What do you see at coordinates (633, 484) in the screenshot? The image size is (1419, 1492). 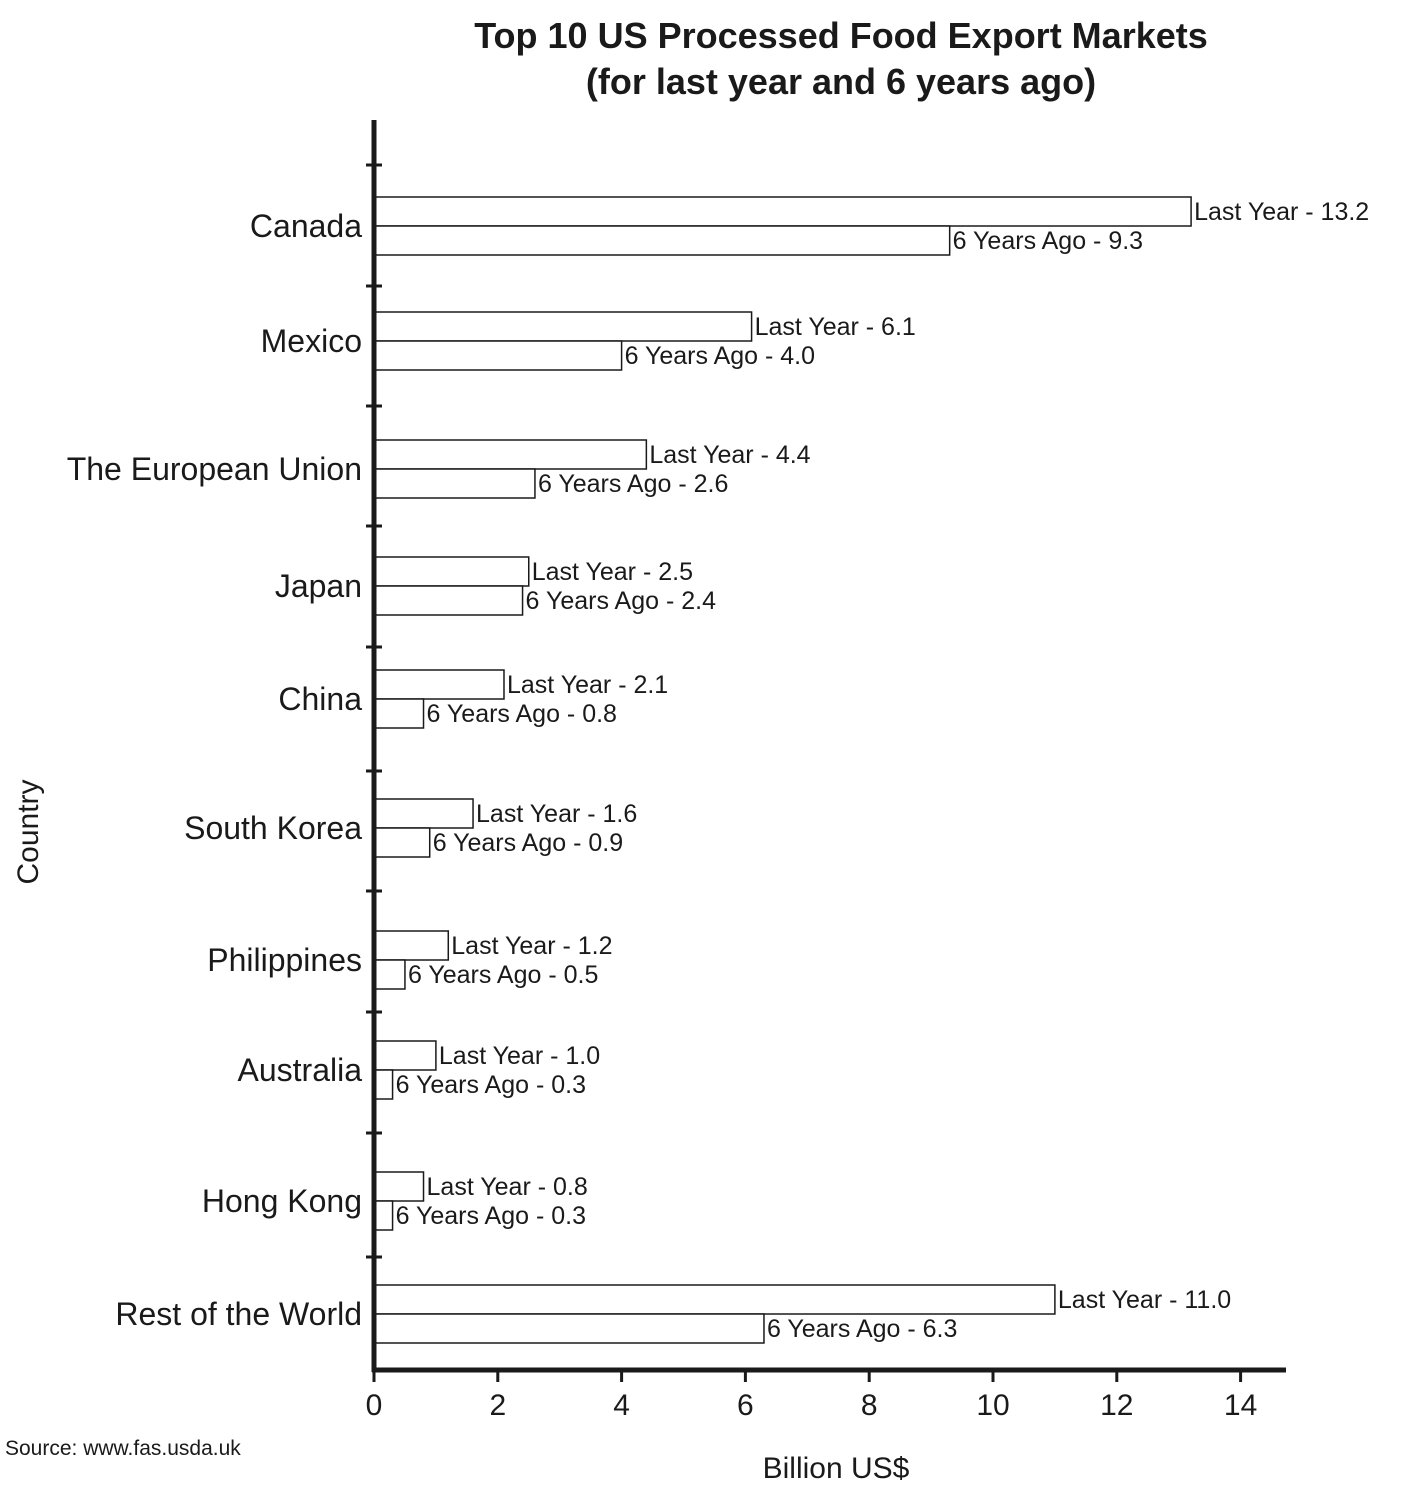 I see `data-label-6-years-ago: 6 Years Ago - 2.6` at bounding box center [633, 484].